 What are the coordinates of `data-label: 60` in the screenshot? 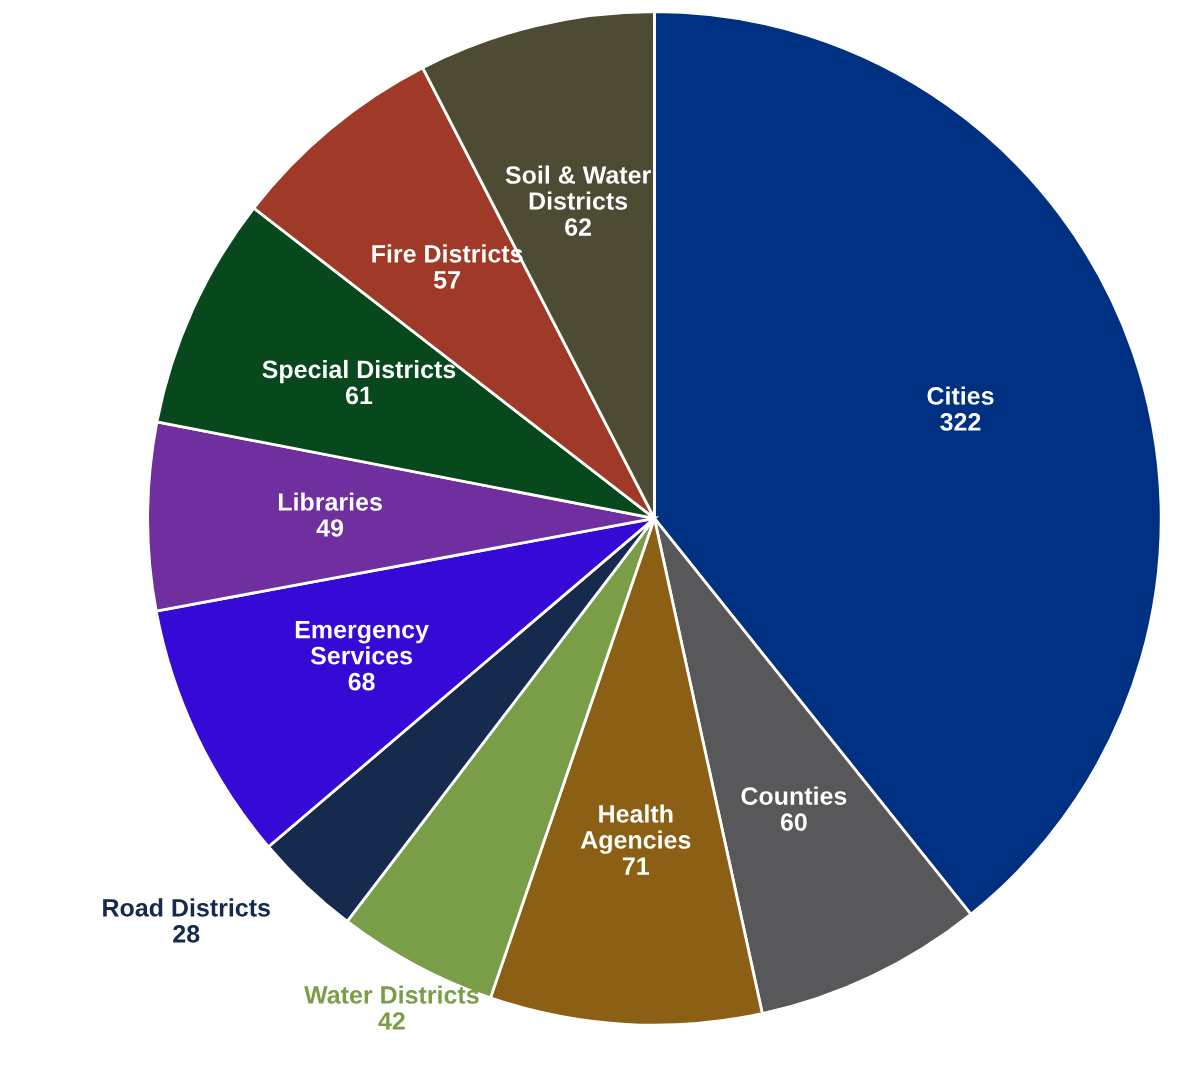 It's located at (793, 822).